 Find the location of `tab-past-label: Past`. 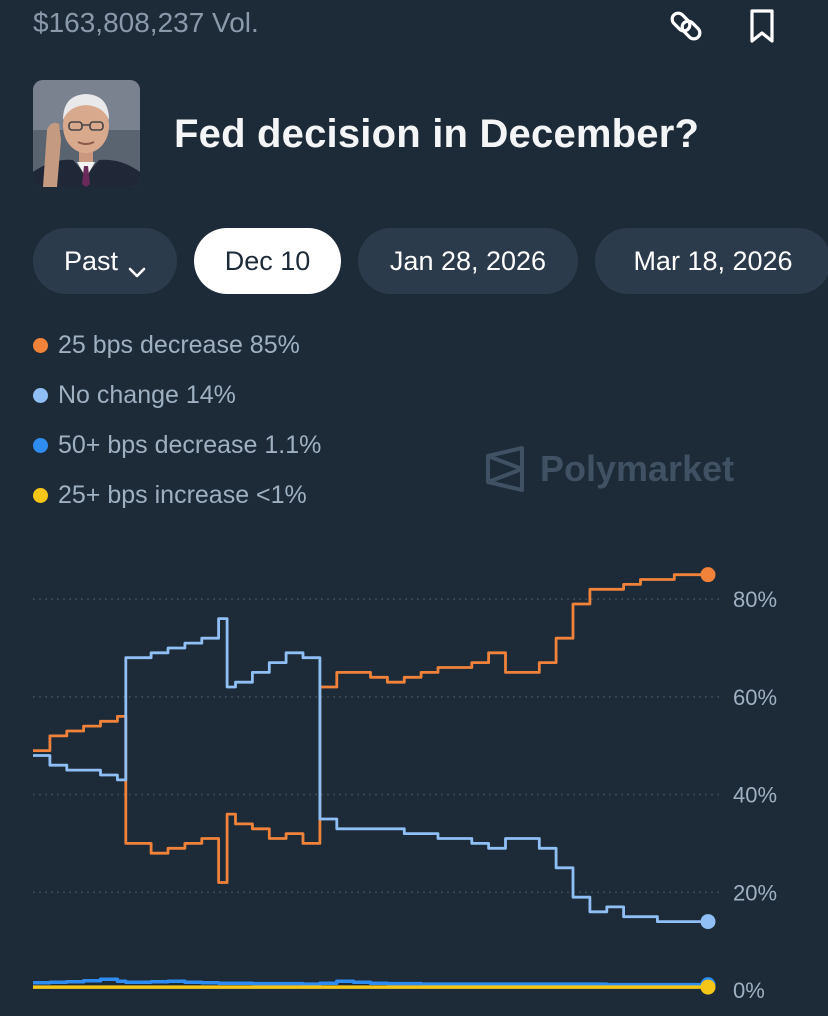

tab-past-label: Past is located at coordinates (91, 260).